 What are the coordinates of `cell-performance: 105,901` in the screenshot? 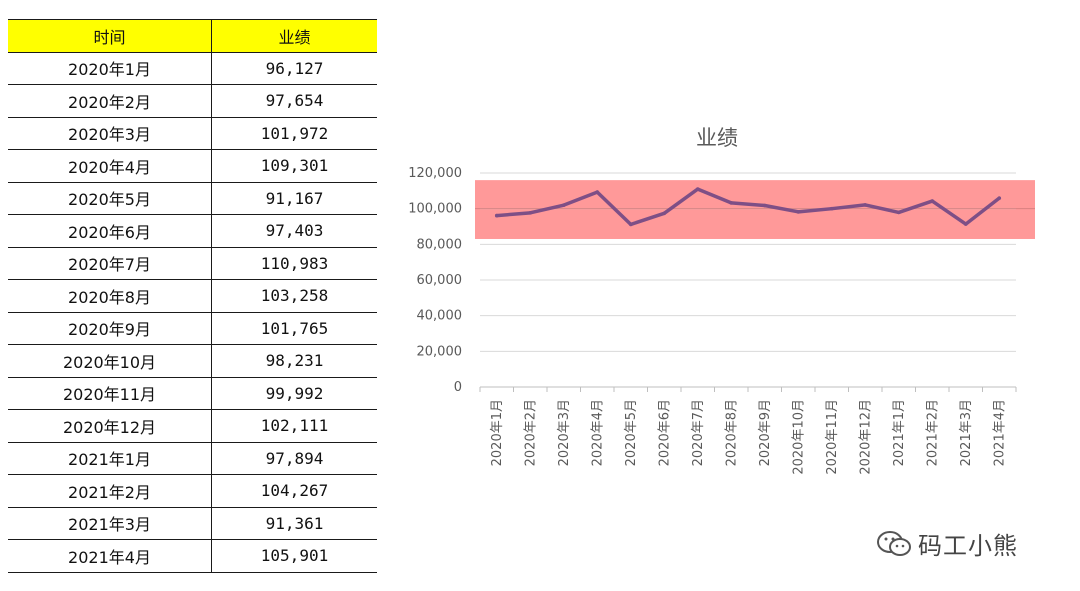 It's located at (294, 556).